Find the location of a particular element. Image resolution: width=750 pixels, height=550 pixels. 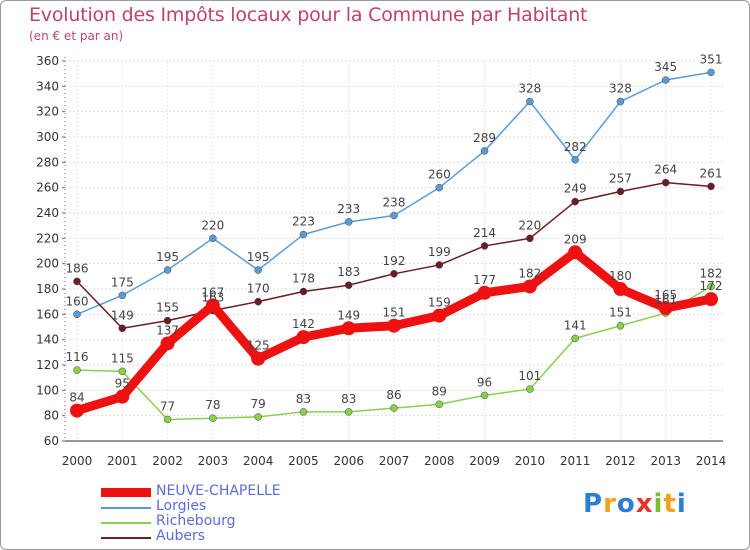

y-tick-label: 360 is located at coordinates (47, 61).